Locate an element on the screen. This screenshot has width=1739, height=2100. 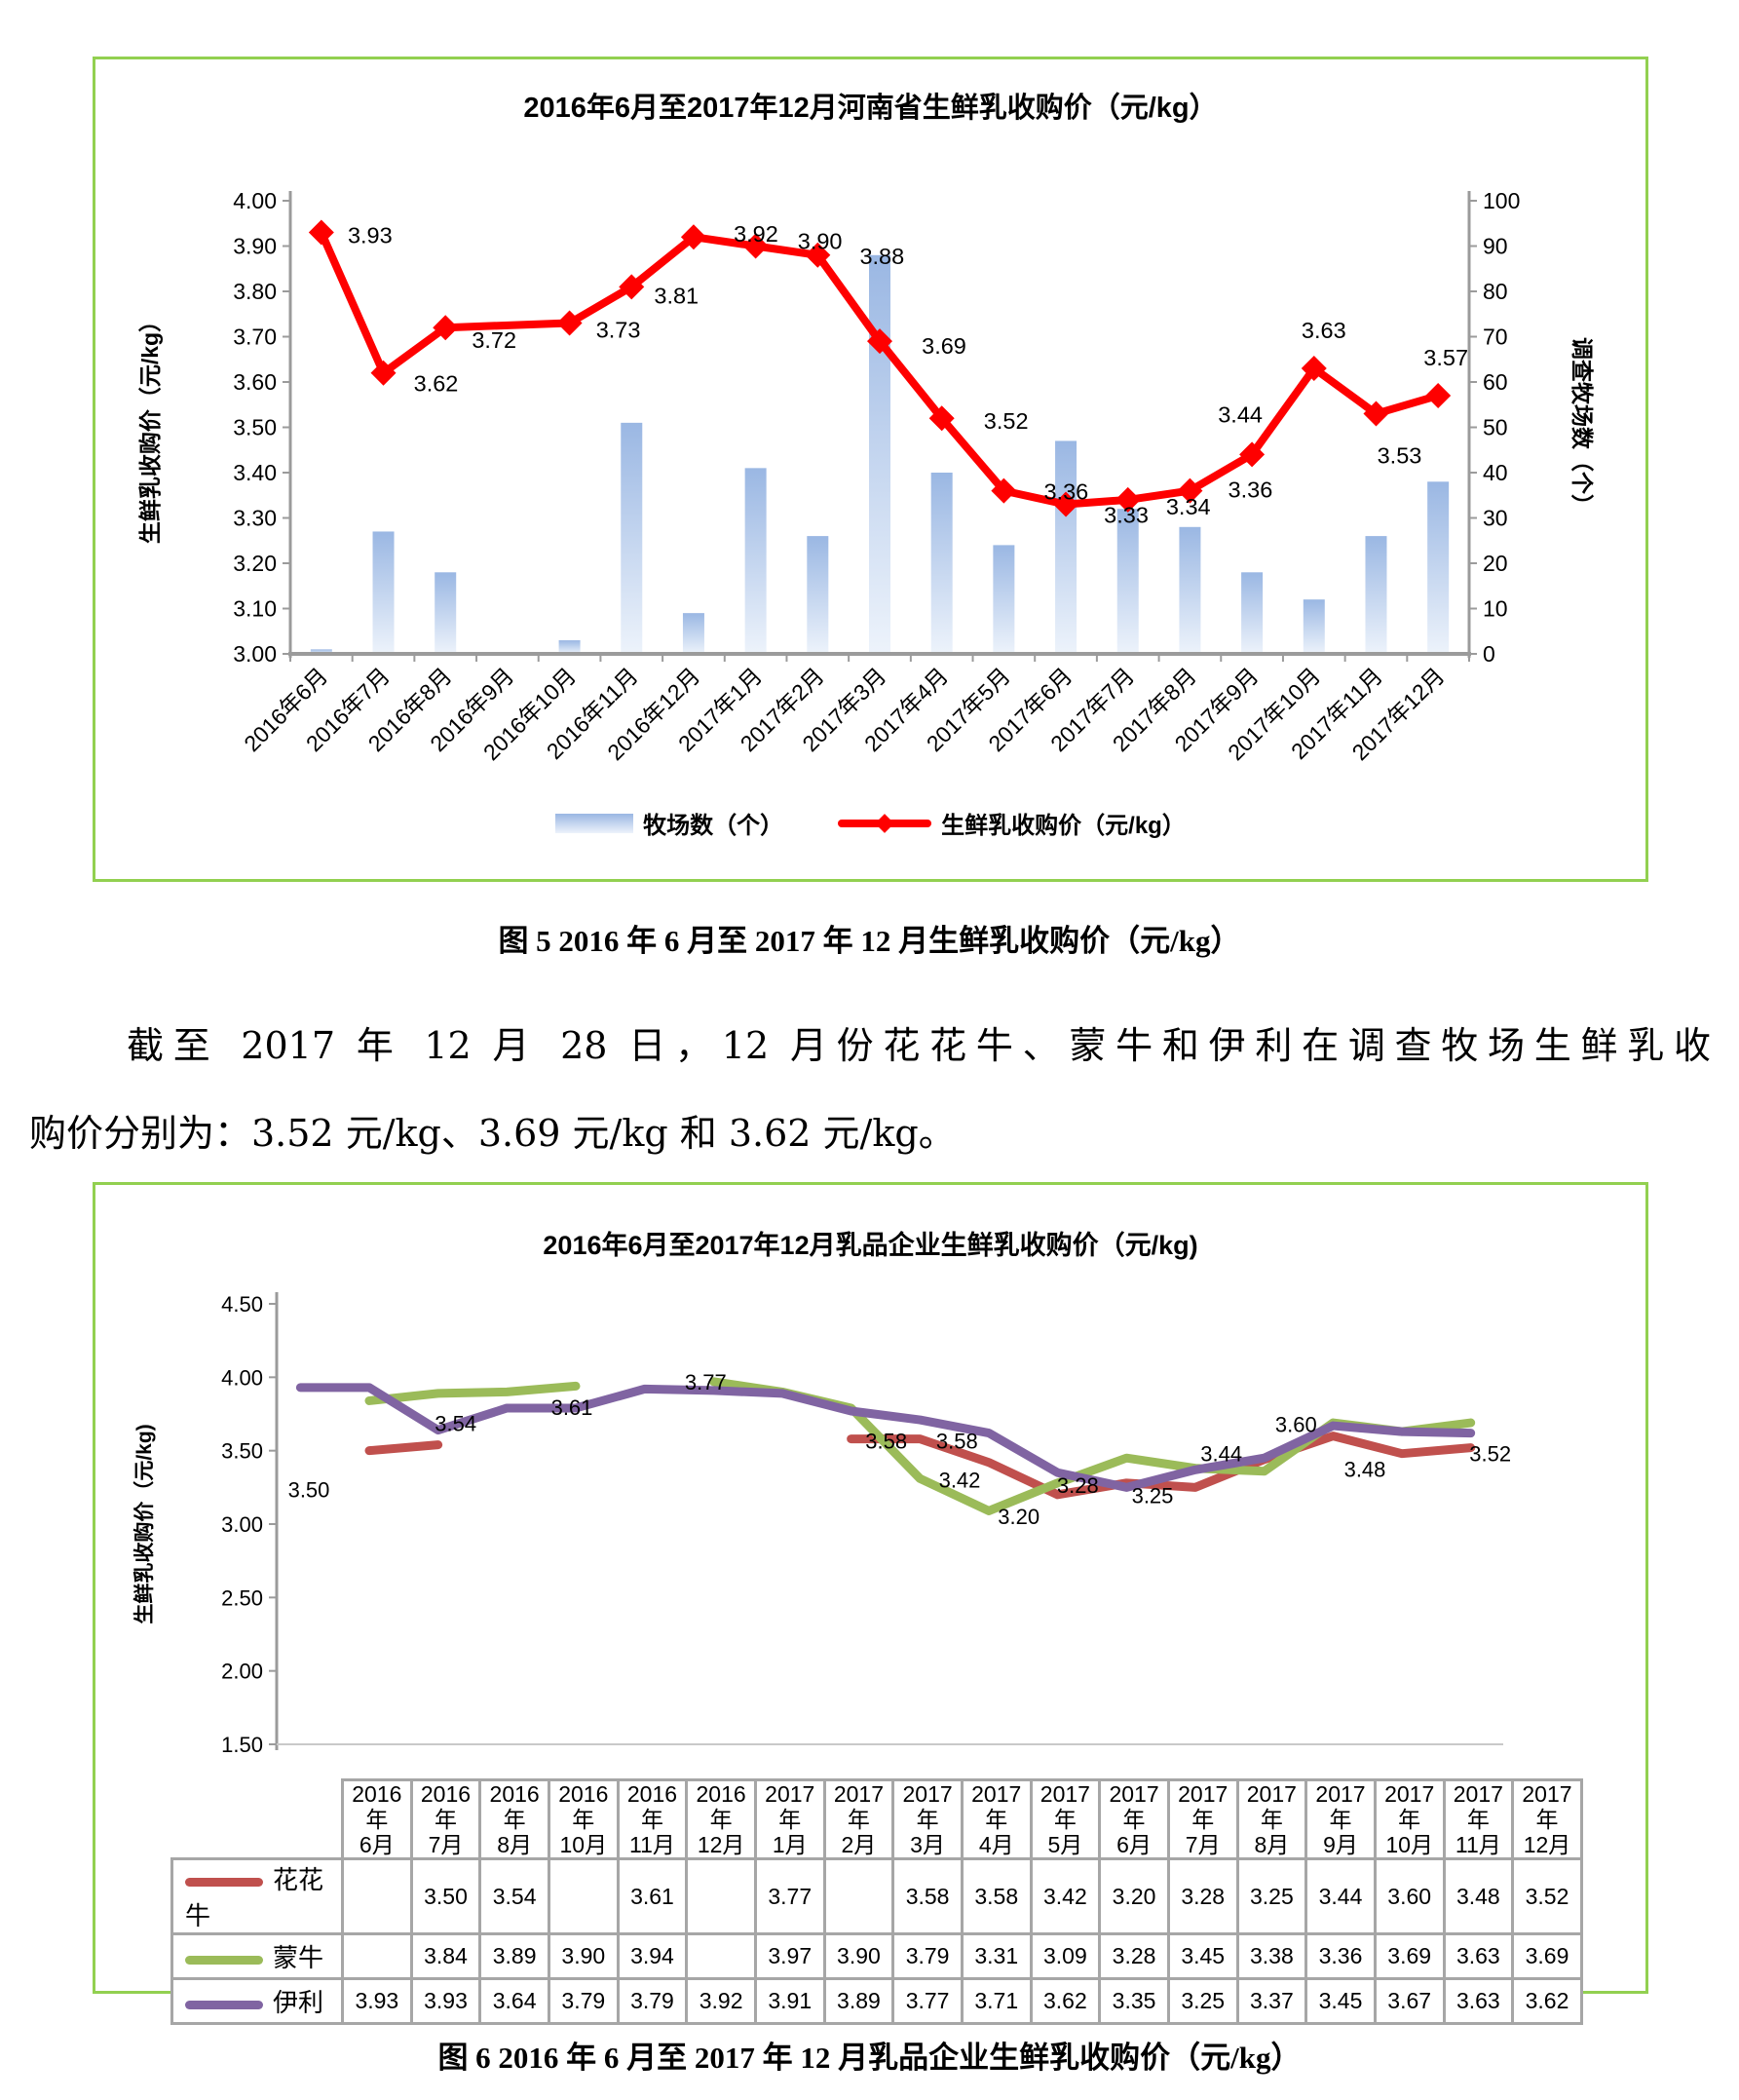
left-axis-tick-label: 3.60 is located at coordinates (255, 382).